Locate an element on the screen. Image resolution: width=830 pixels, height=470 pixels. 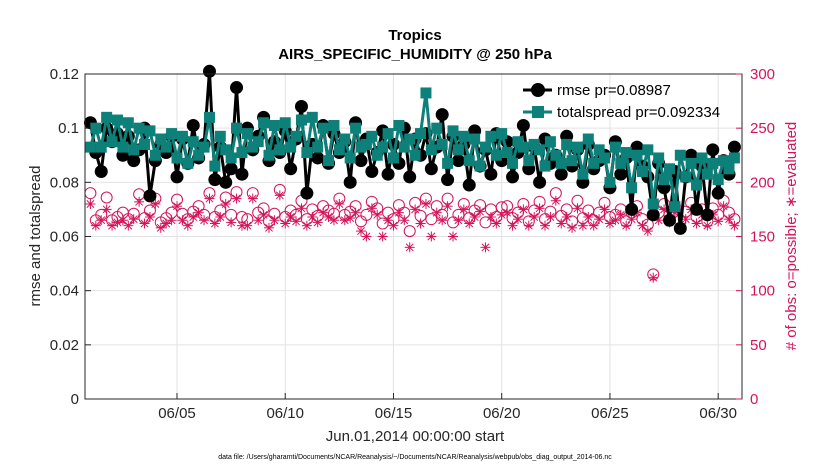
y-tick-label: 0.04 is located at coordinates (64, 291).